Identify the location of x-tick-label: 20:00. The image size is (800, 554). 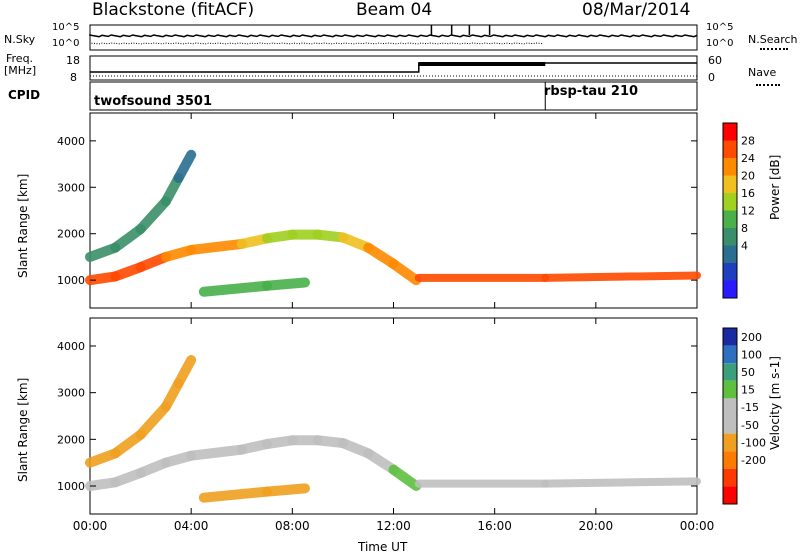
(596, 526).